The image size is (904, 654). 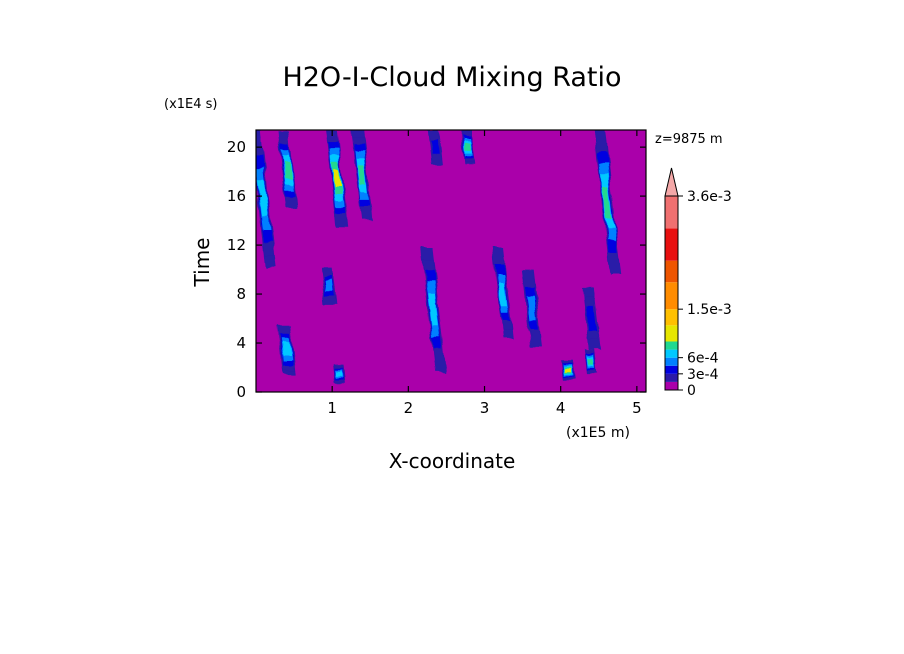 I want to click on y-tick-label: 20, so click(x=236, y=147).